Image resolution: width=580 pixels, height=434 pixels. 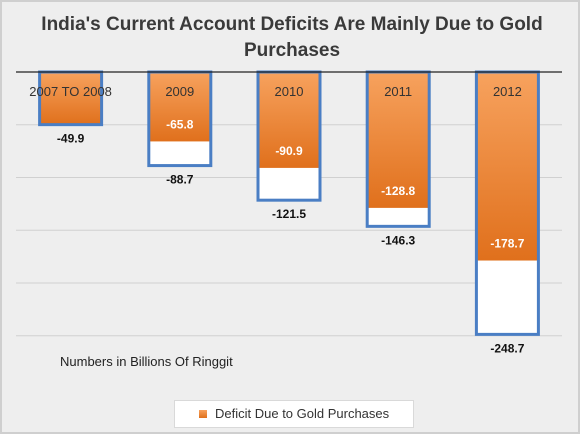 I want to click on legend-swatch-gold, so click(x=203, y=414).